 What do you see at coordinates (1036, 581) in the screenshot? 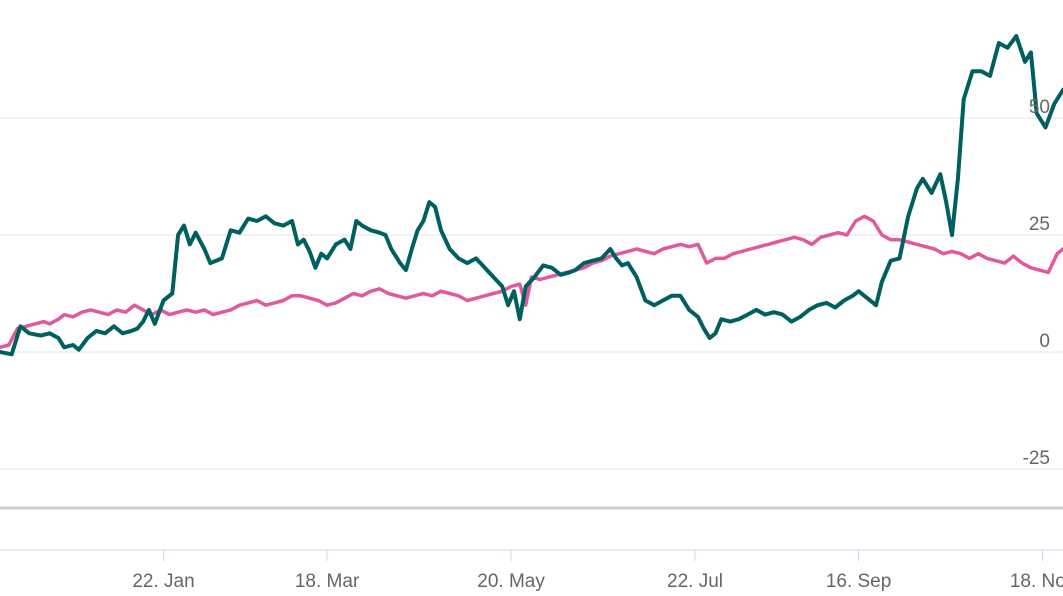
I see `x-tick-label: 18. Nov` at bounding box center [1036, 581].